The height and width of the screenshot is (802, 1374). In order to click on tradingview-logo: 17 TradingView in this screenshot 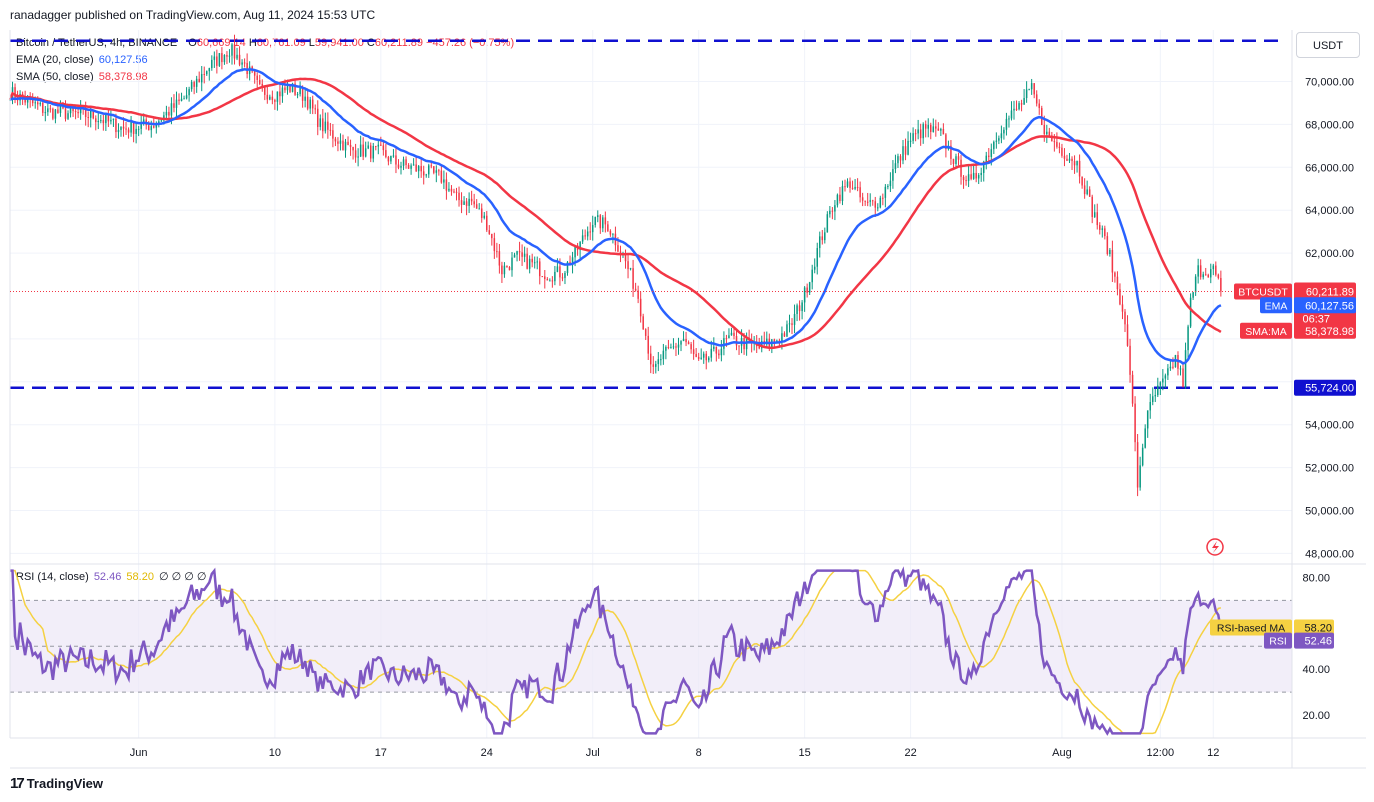, I will do `click(56, 783)`.